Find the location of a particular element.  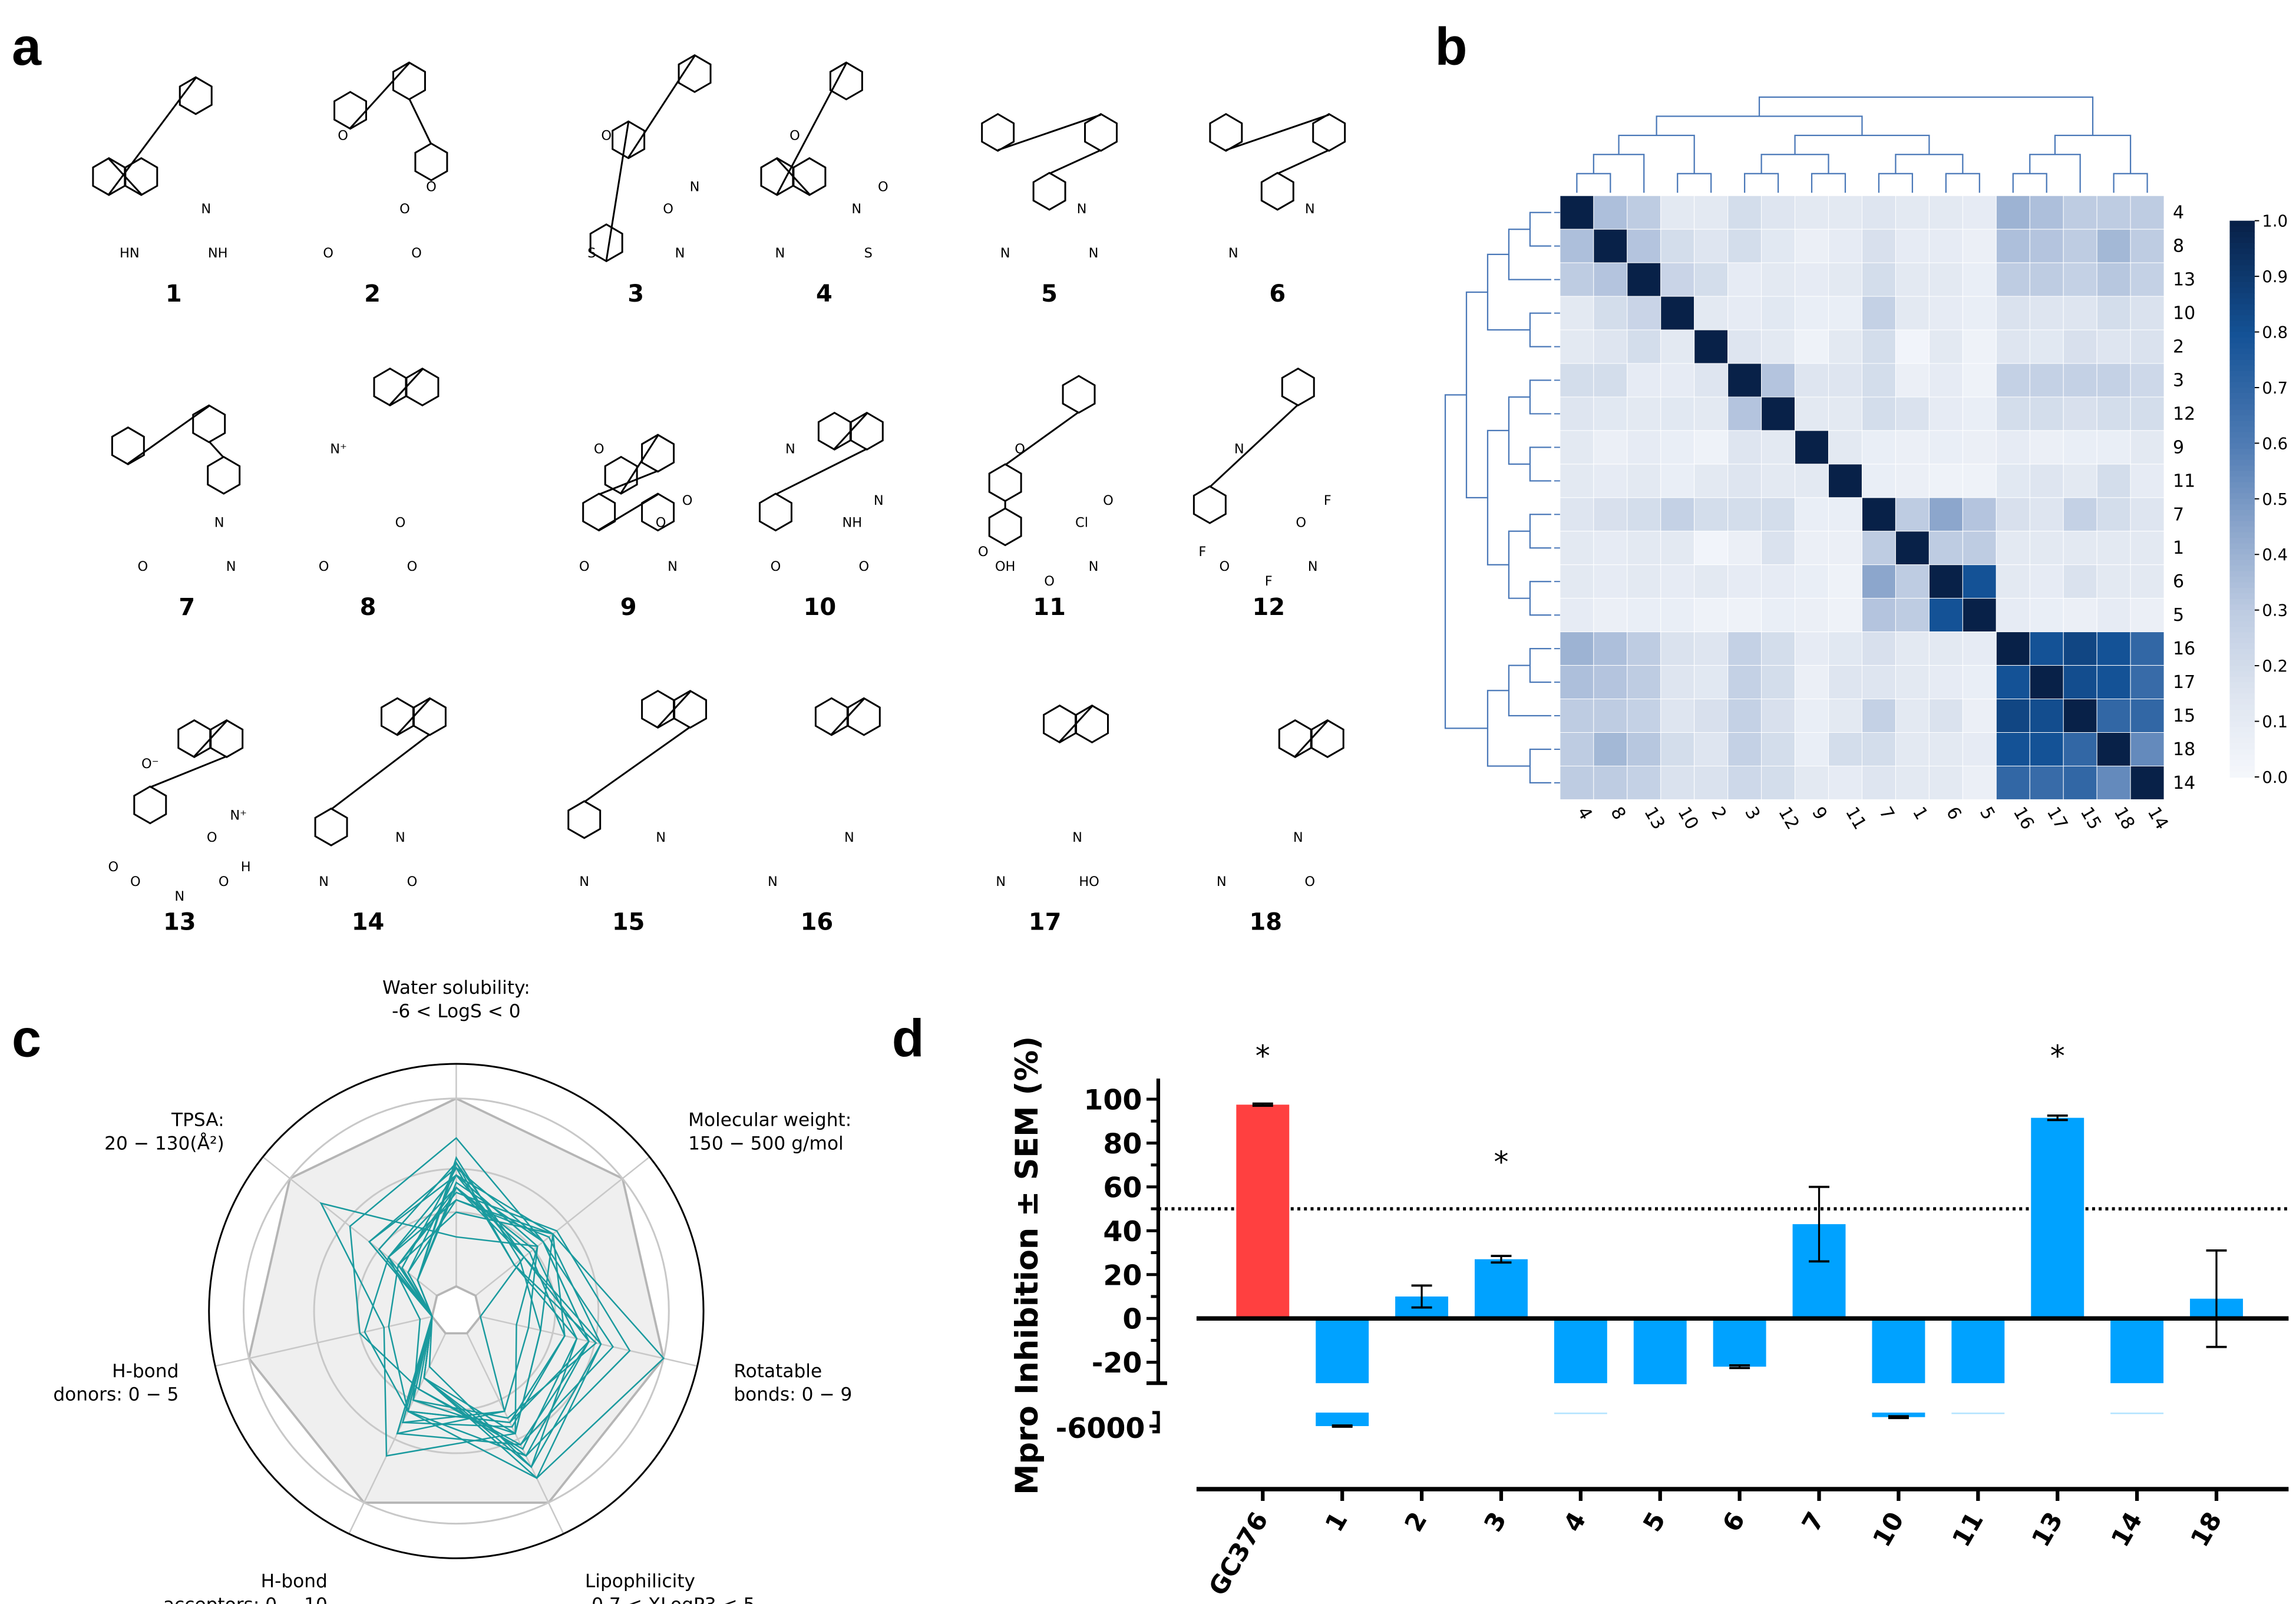

atom-label: N⁺ is located at coordinates (238, 815).